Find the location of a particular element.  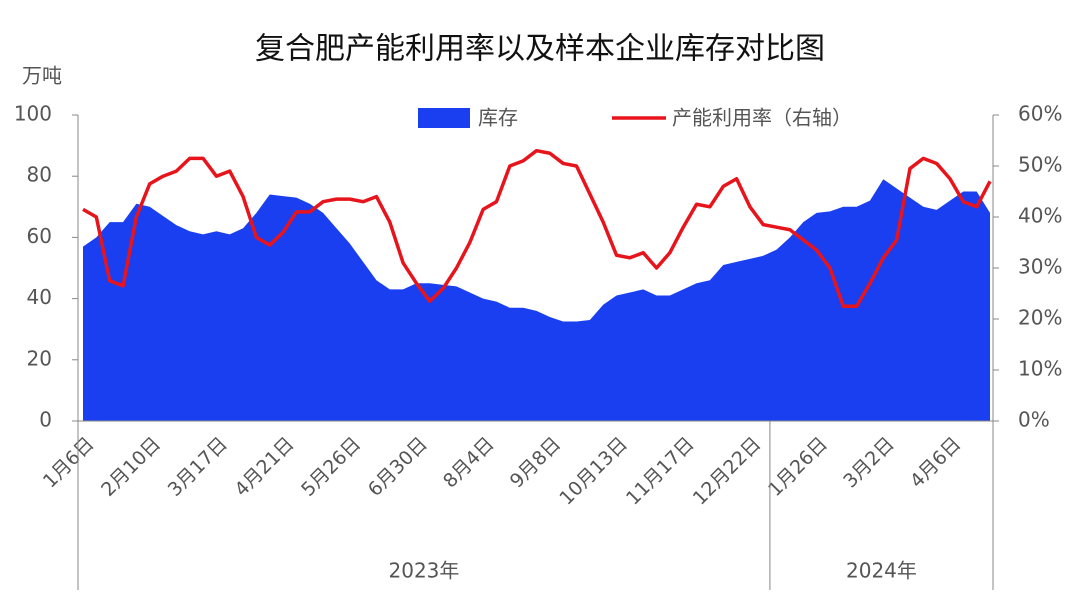

x-tick-label: 4月21日 is located at coordinates (264, 467).